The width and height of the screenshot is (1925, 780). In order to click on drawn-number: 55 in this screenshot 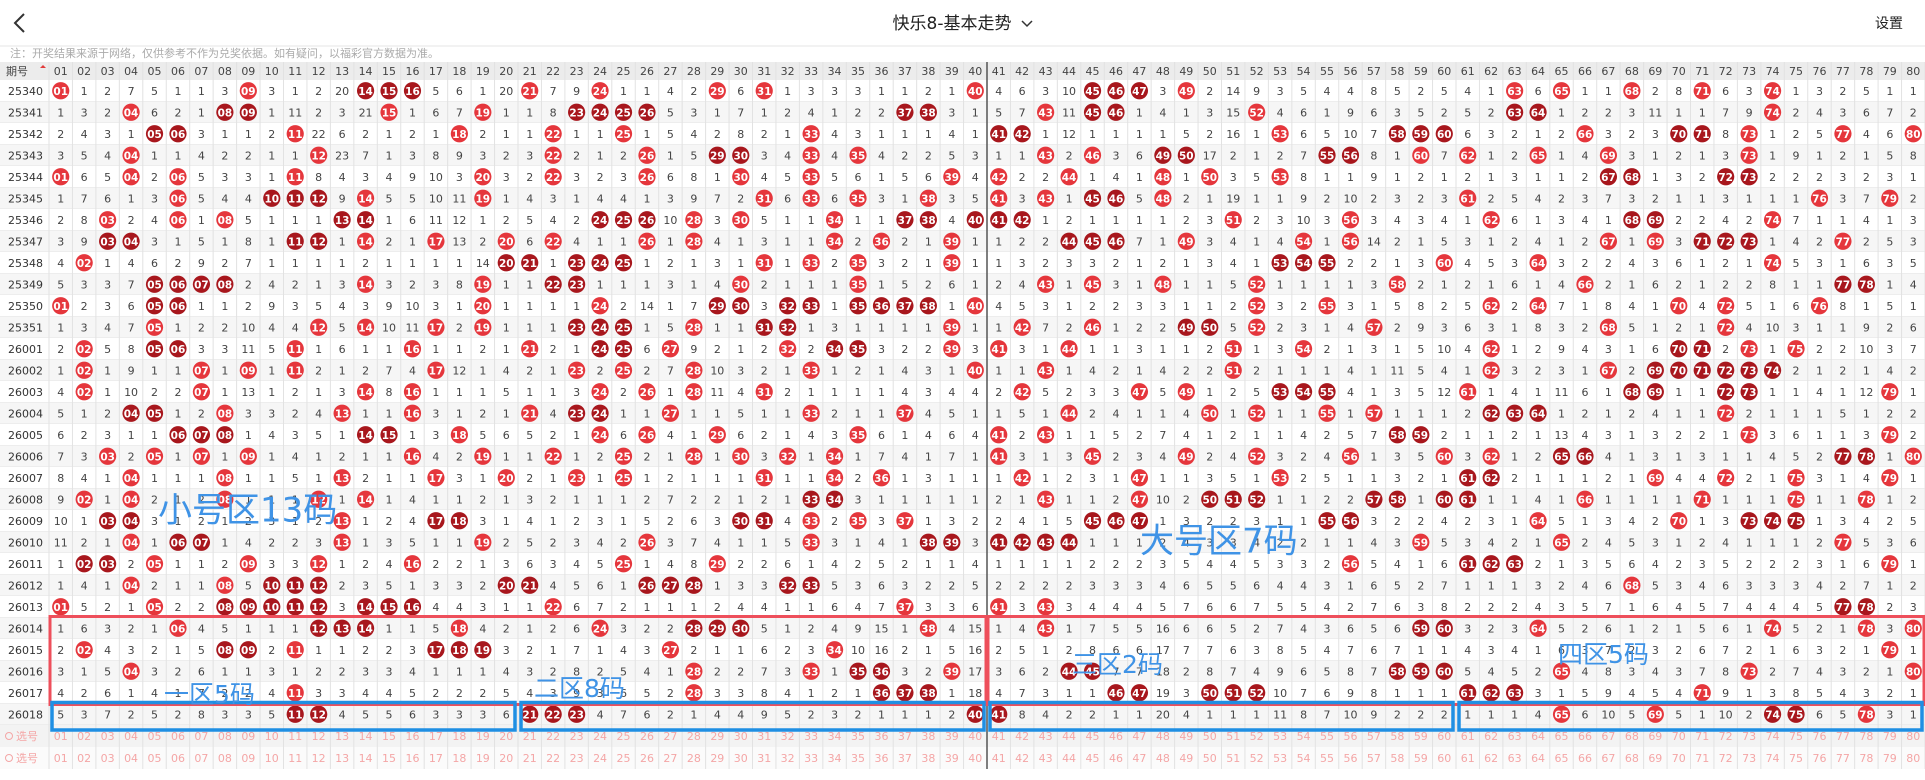, I will do `click(1327, 156)`.